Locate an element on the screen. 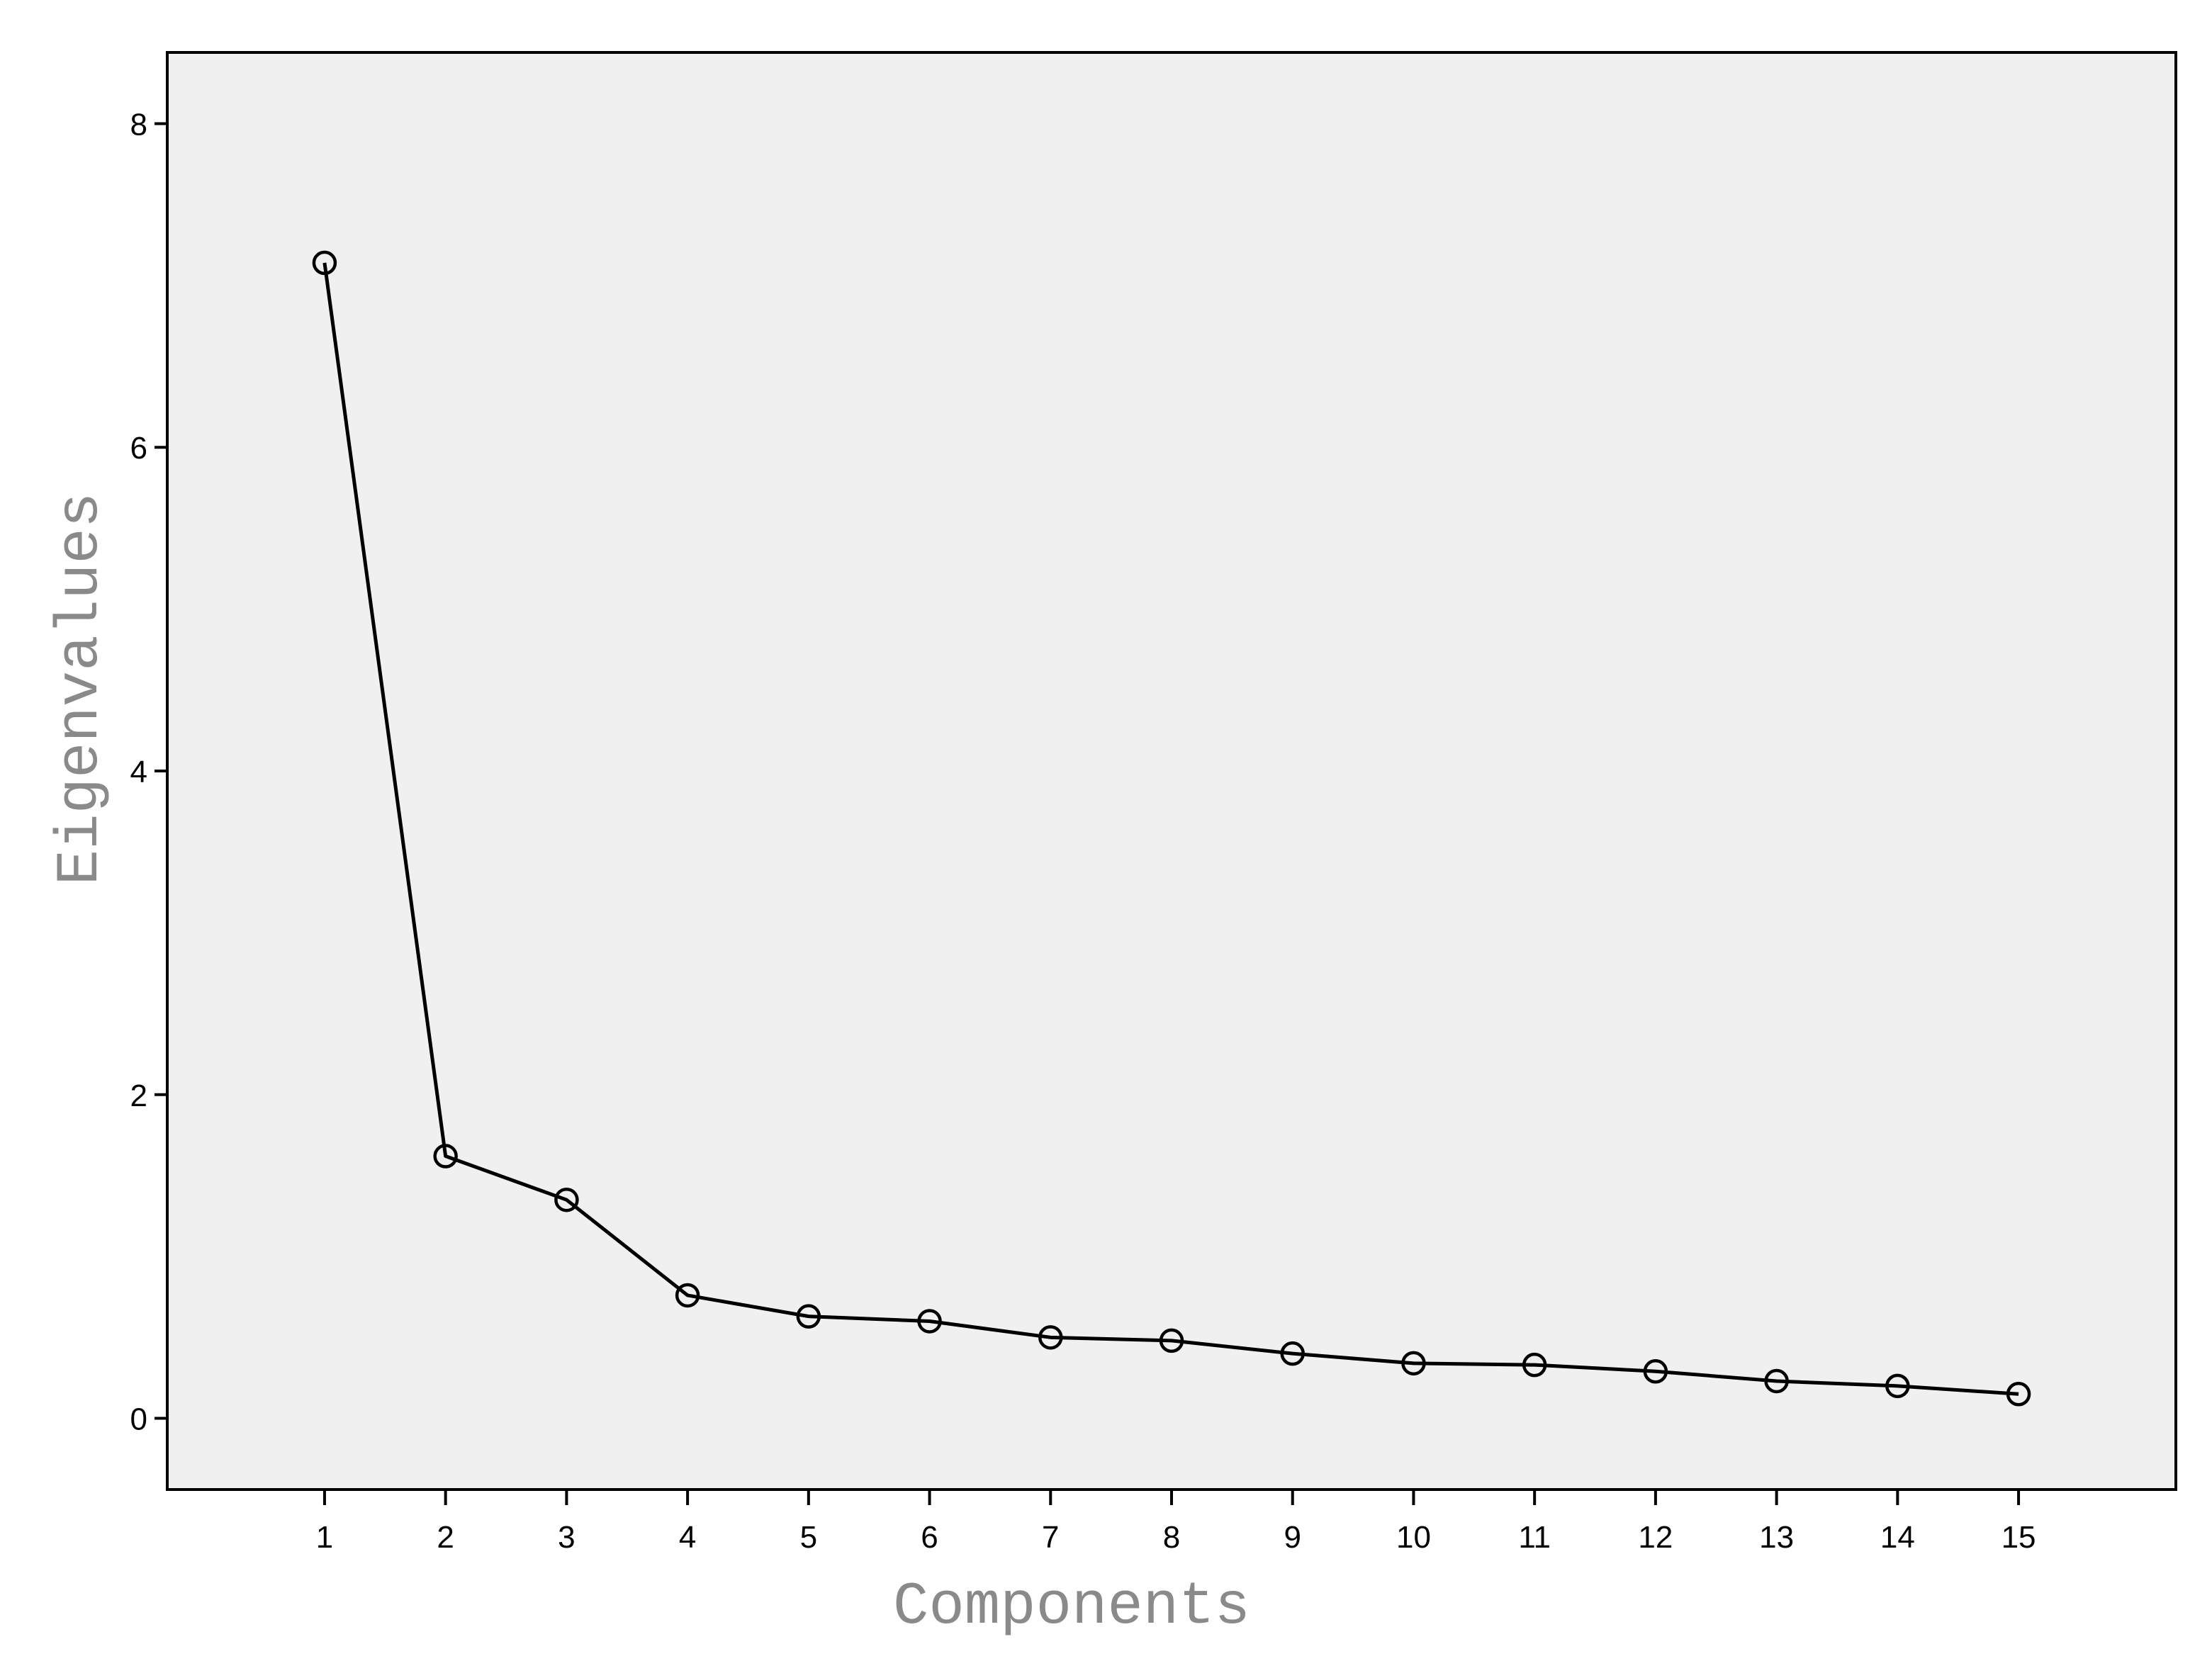 This screenshot has height=1661, width=2212. x-tick-label: 7 is located at coordinates (1050, 1538).